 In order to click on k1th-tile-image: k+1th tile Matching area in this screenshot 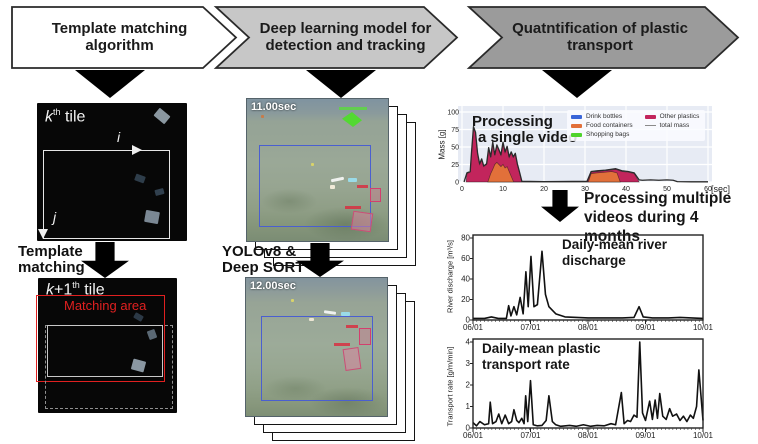, I will do `click(106, 345)`.